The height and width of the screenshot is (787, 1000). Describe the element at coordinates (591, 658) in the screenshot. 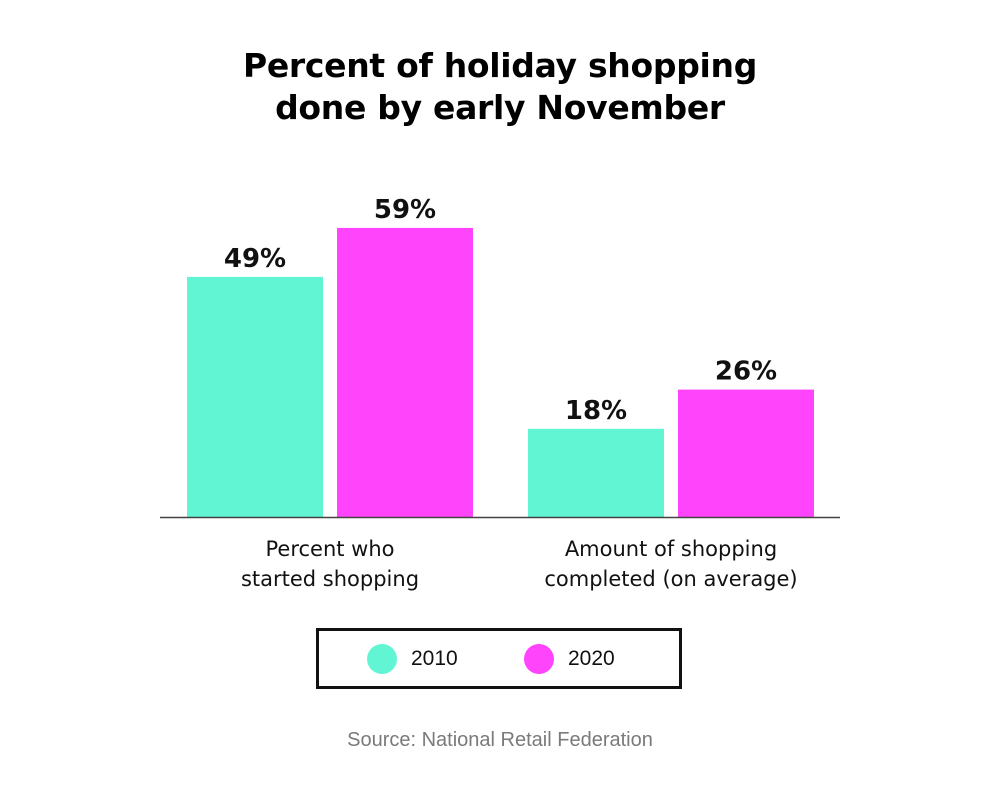

I see `legend-label-2020: 2020` at that location.